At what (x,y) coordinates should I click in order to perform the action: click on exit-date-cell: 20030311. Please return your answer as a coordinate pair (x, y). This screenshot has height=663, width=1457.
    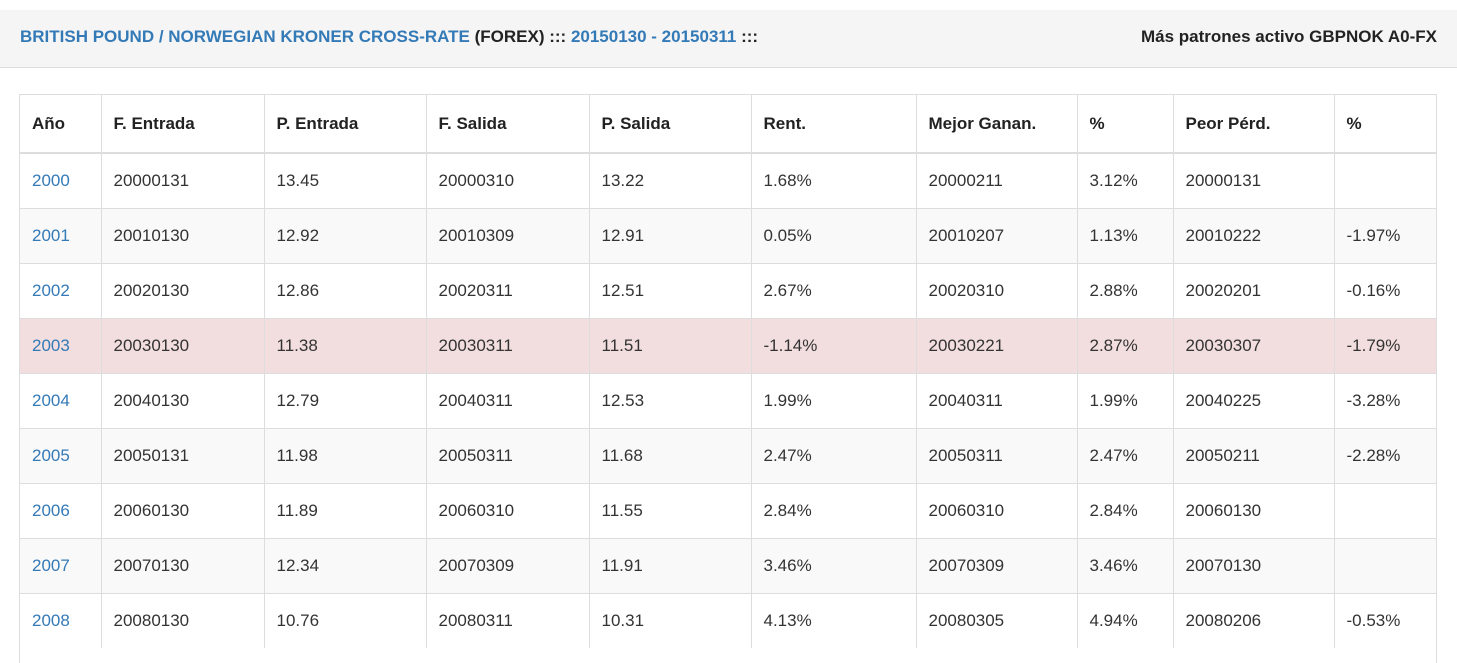
    Looking at the image, I should click on (508, 345).